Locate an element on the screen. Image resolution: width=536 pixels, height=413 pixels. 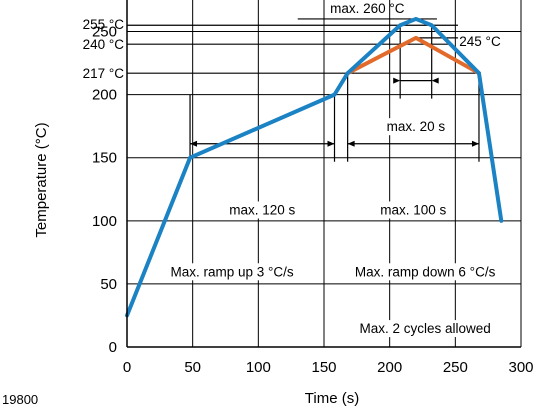
x-tick-label: 50 is located at coordinates (192, 367).